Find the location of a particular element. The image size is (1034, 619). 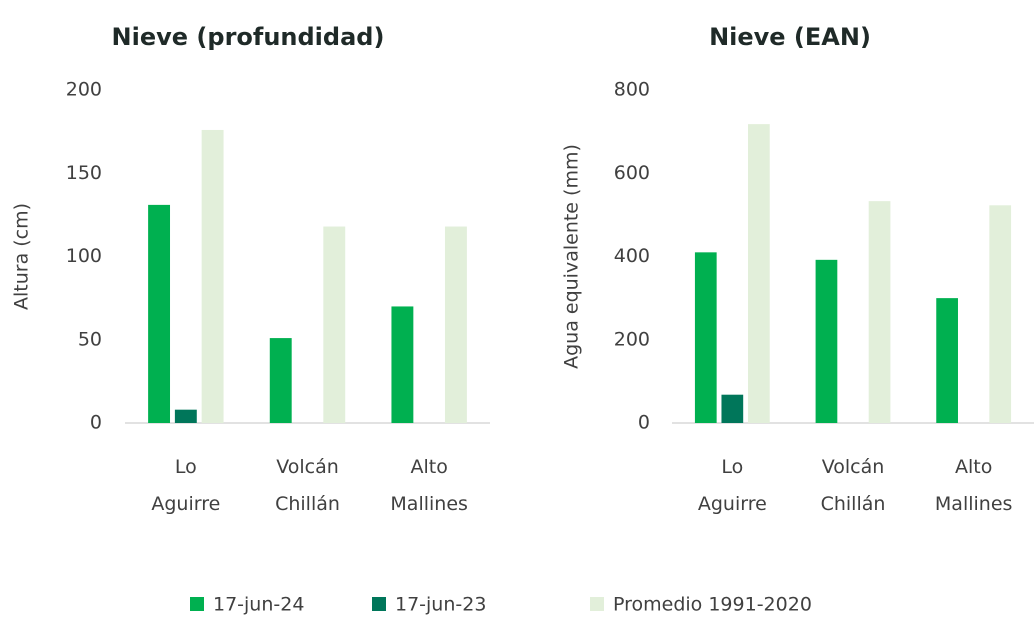

y-tick-label: 600 is located at coordinates (632, 173).